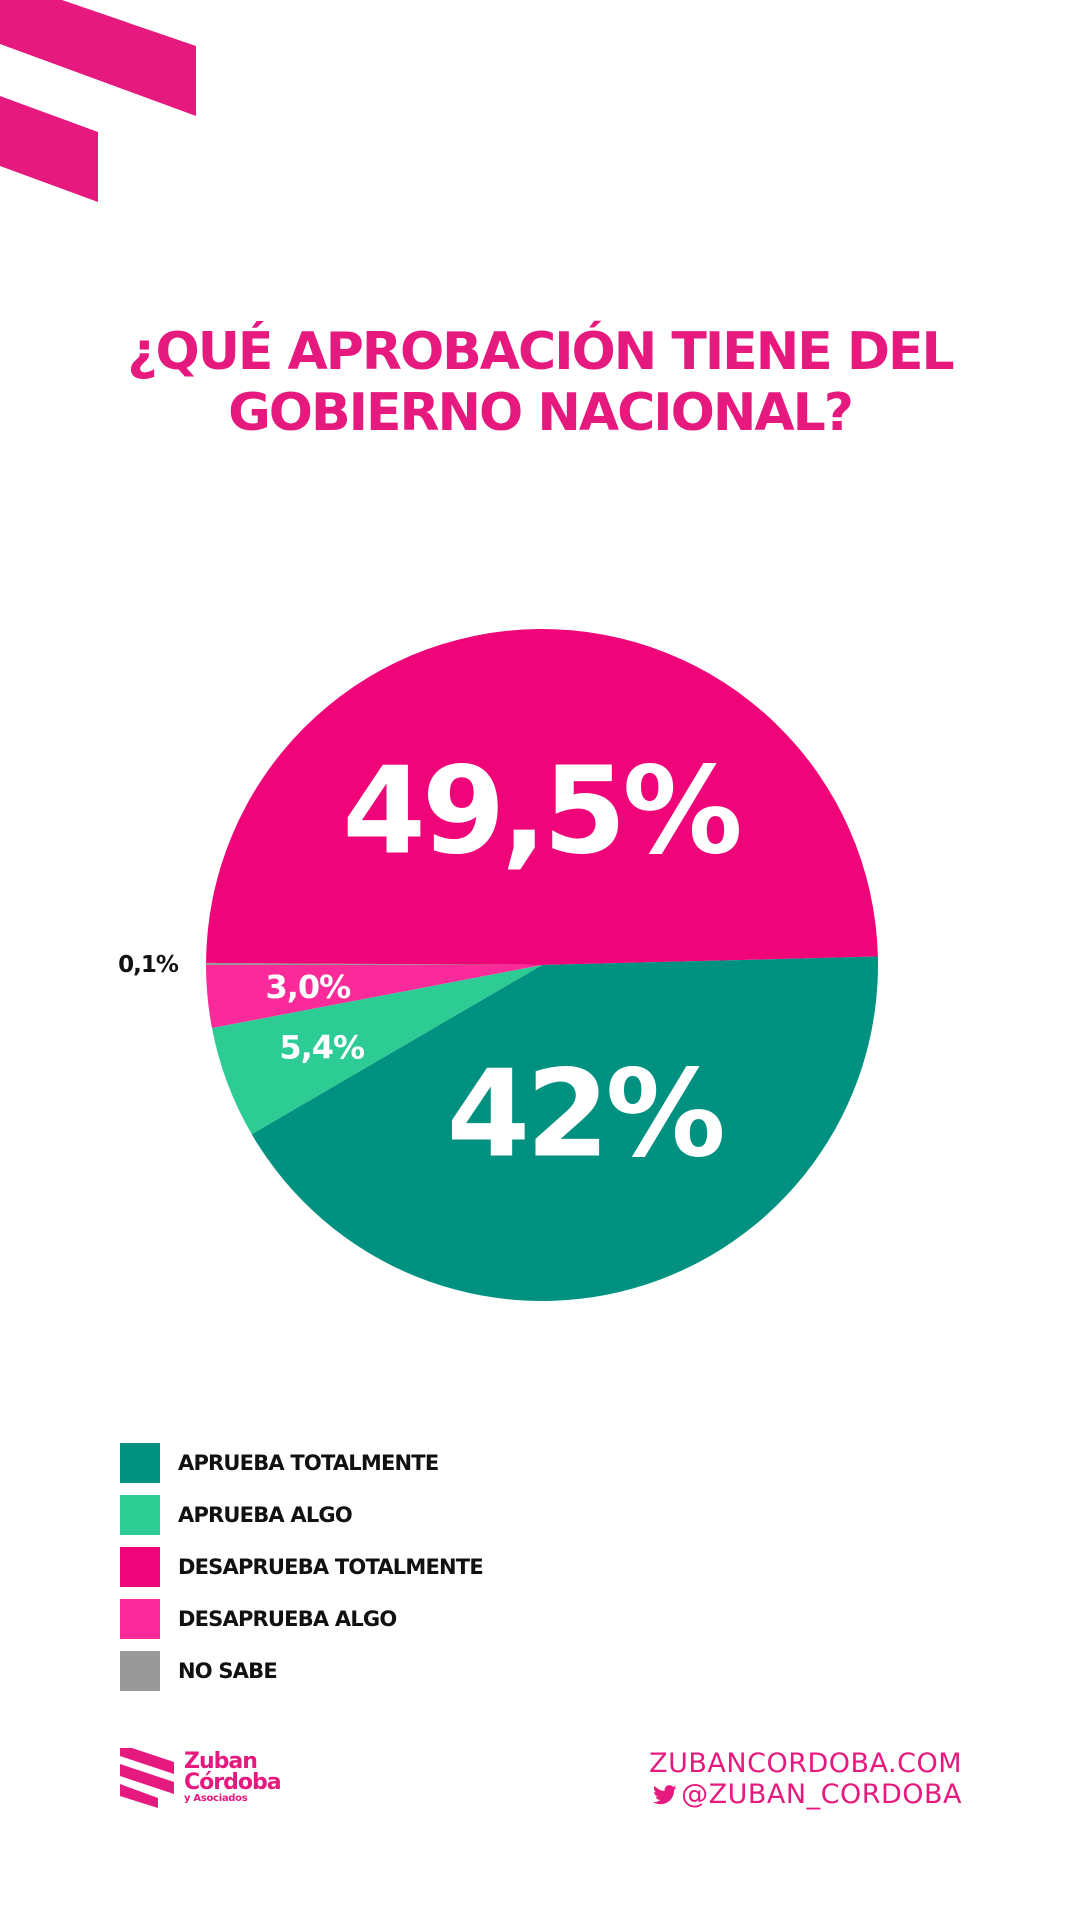 The height and width of the screenshot is (1920, 1080). Describe the element at coordinates (374, 996) in the screenshot. I see `pie-slice-desaprueba-algo` at that location.